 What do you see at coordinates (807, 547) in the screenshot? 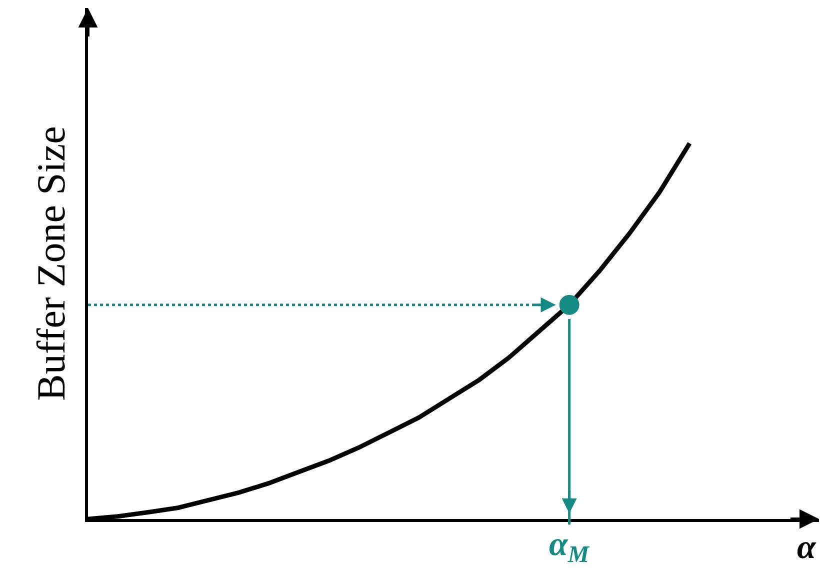
I see `x-axis-title: α` at bounding box center [807, 547].